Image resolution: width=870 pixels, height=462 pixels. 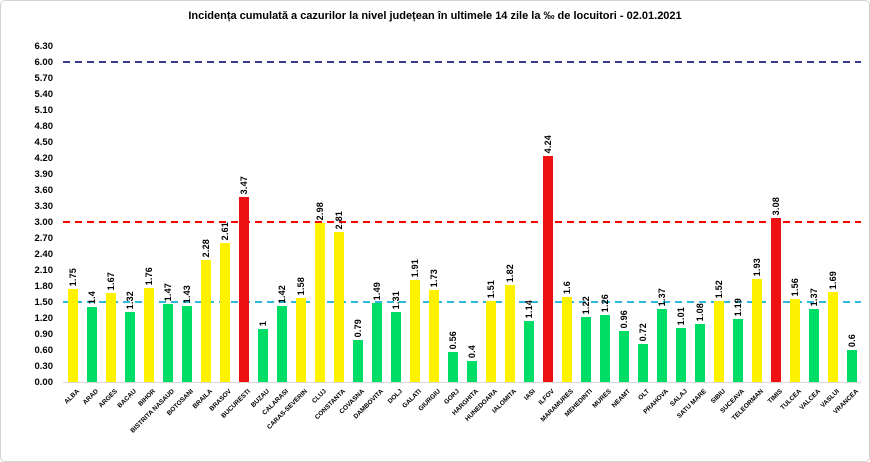 What do you see at coordinates (71, 397) in the screenshot?
I see `x-tick-label: ALBA` at bounding box center [71, 397].